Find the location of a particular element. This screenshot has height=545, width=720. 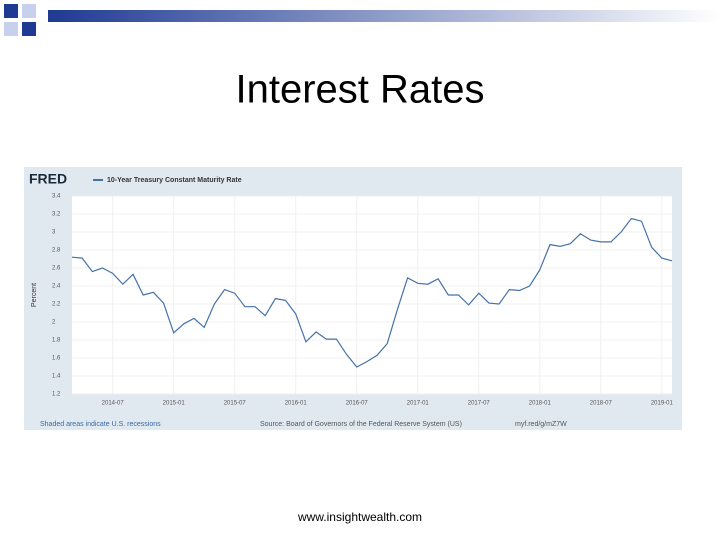

chart-title: 10-Year Treasury Constant Maturity Rate is located at coordinates (174, 180).